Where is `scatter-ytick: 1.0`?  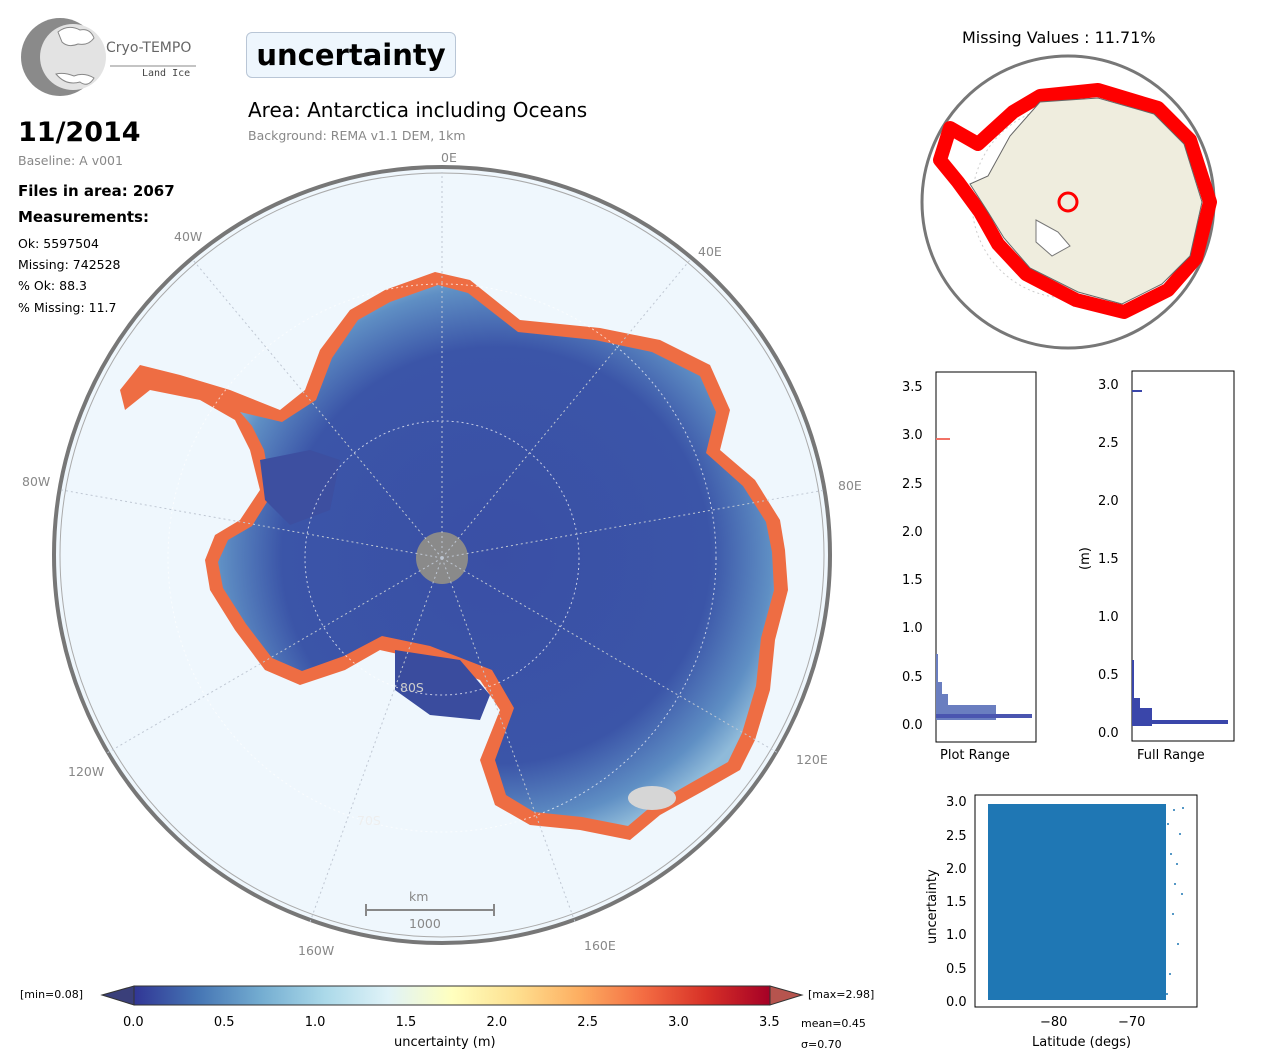
scatter-ytick: 1.0 is located at coordinates (956, 936).